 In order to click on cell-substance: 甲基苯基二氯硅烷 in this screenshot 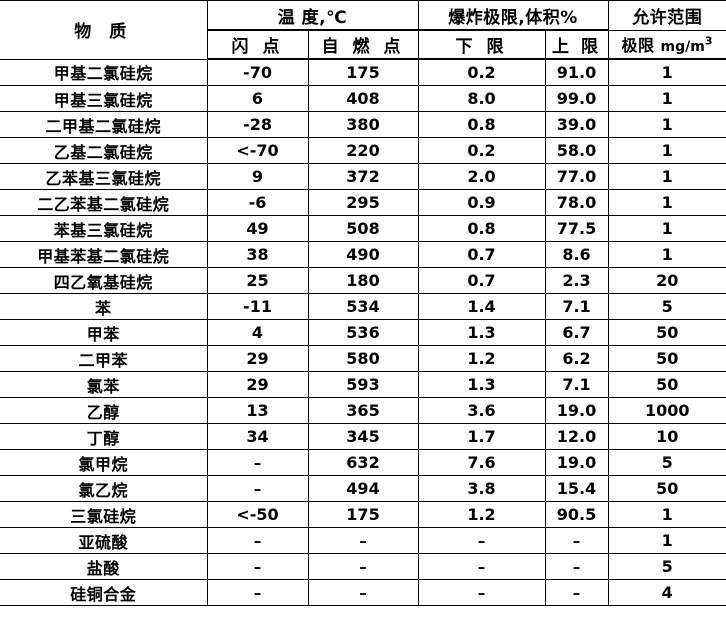, I will do `click(104, 254)`.